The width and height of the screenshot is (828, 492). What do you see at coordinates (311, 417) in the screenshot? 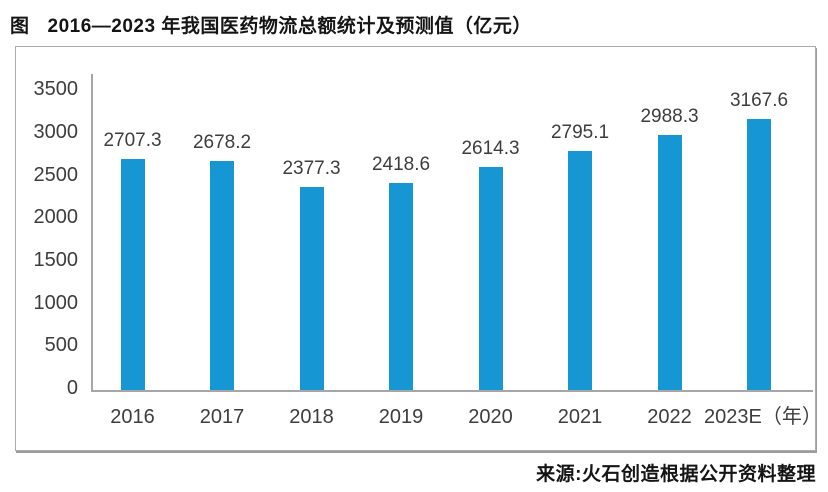
I see `x-axis-category-label: 2018` at bounding box center [311, 417].